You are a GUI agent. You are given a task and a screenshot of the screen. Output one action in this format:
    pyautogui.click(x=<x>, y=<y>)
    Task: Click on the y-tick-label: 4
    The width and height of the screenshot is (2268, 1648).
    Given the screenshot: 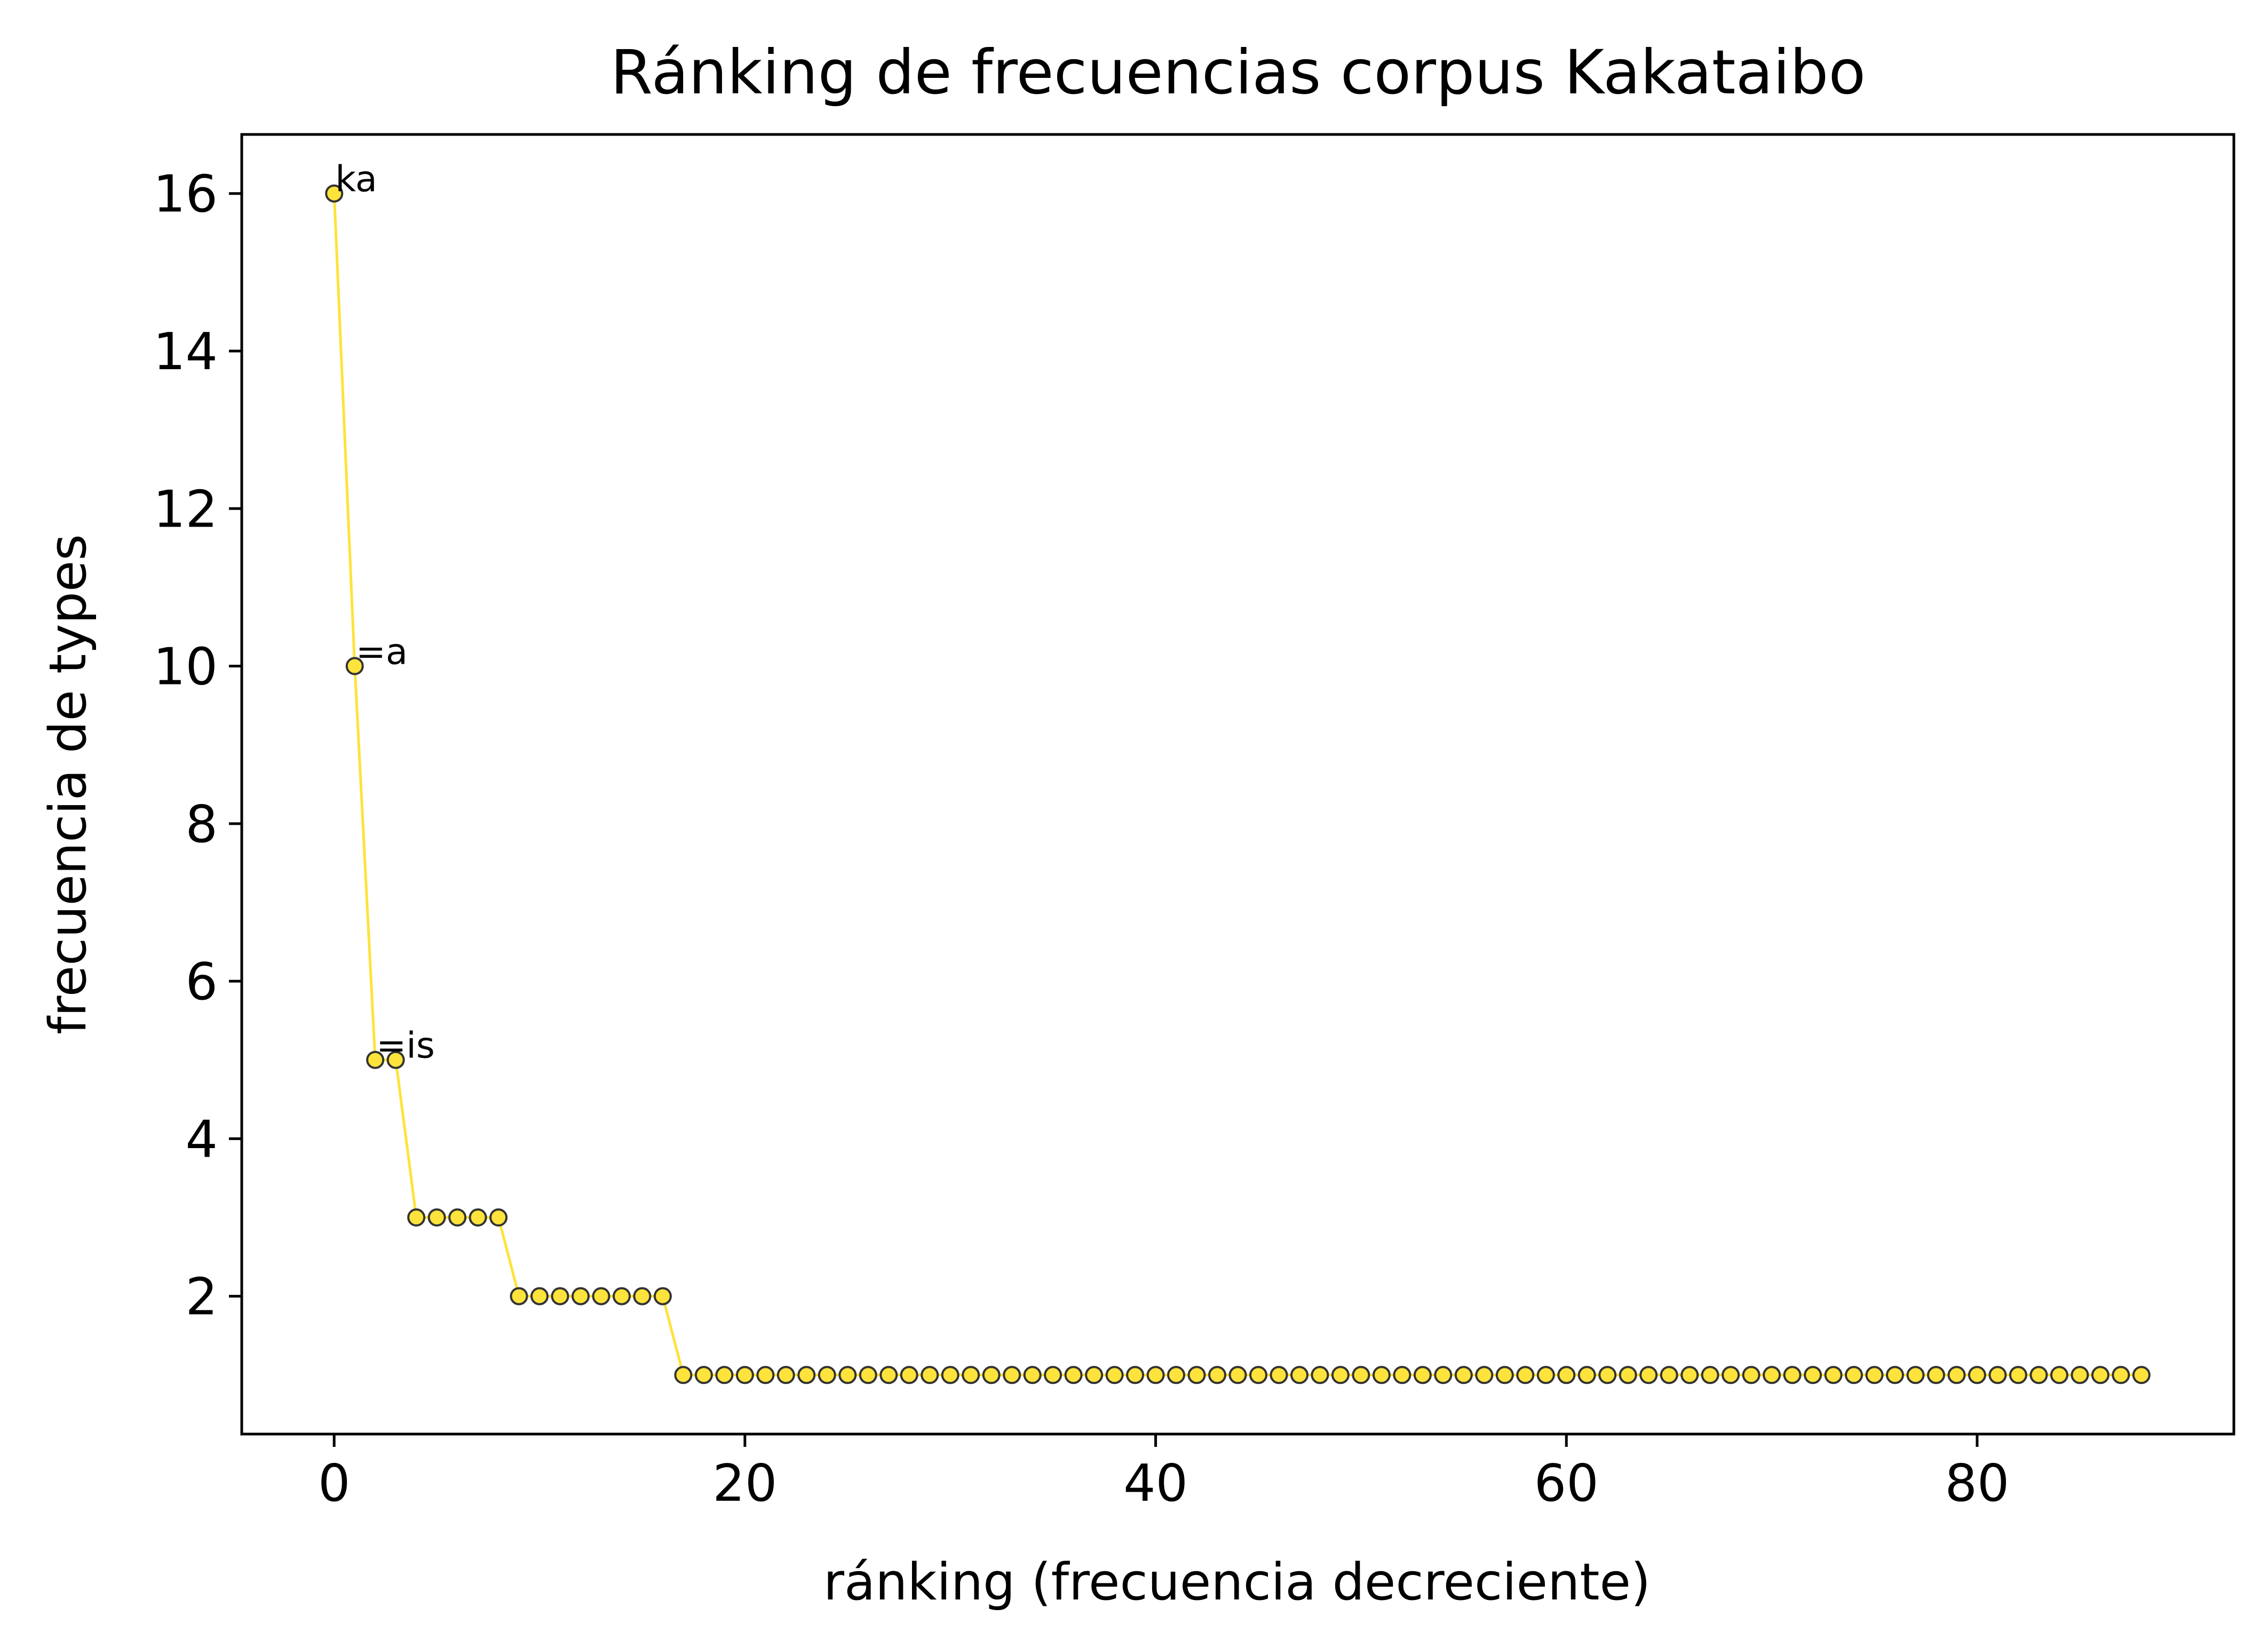 What is the action you would take?
    pyautogui.click(x=202, y=1139)
    